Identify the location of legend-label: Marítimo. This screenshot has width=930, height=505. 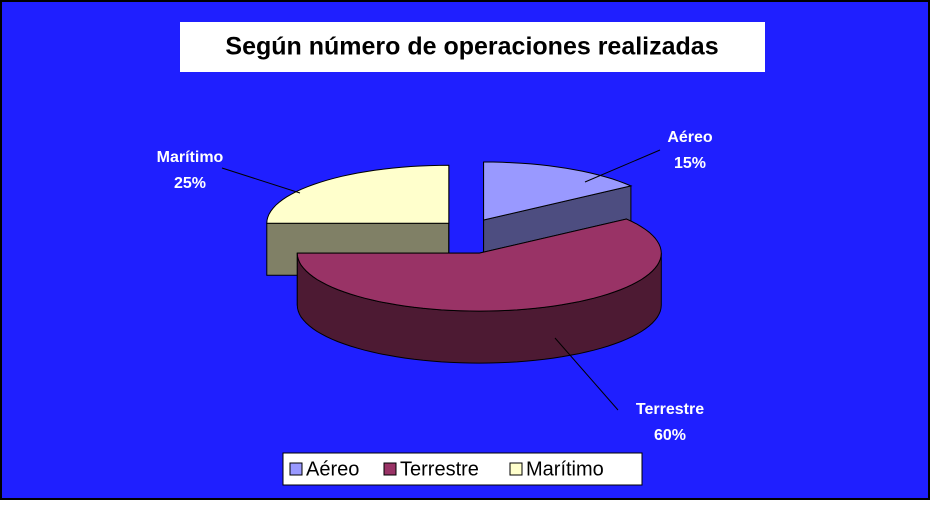
(565, 469).